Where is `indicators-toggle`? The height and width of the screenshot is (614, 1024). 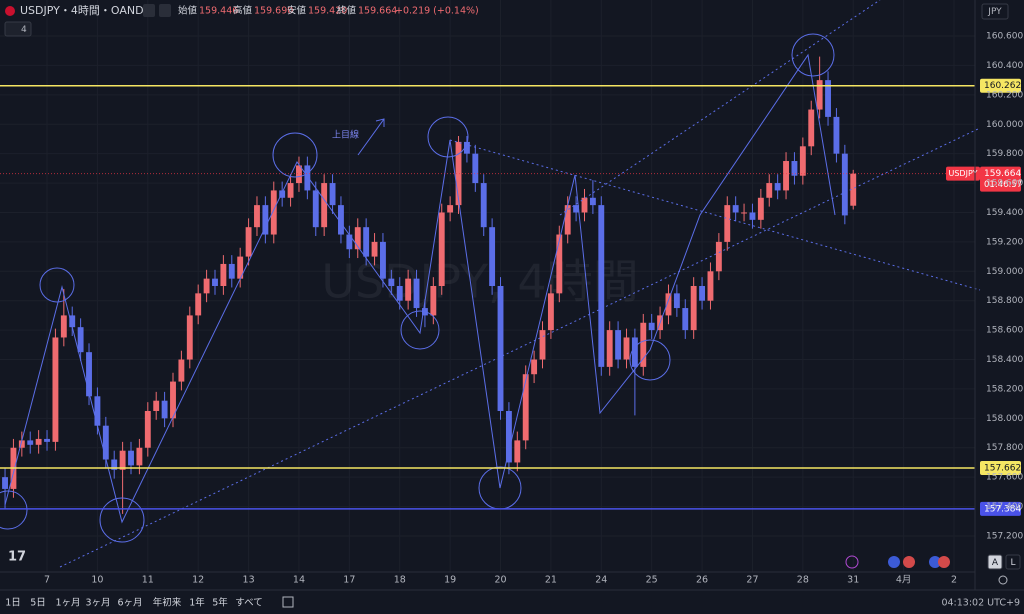 indicators-toggle is located at coordinates (18, 29).